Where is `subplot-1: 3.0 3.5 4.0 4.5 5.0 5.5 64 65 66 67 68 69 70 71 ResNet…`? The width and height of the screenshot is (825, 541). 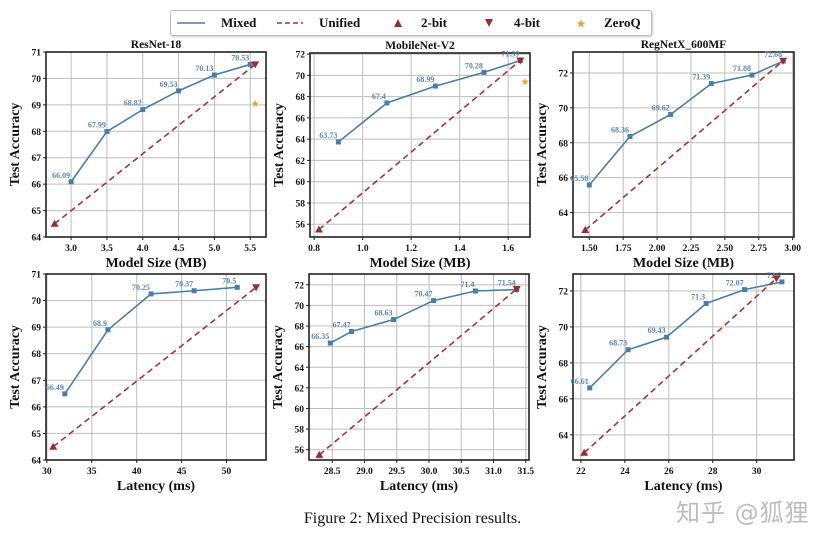 subplot-1: 3.0 3.5 4.0 4.5 5.0 5.5 64 65 66 67 68 69 70 71 ResNet… is located at coordinates (137, 155).